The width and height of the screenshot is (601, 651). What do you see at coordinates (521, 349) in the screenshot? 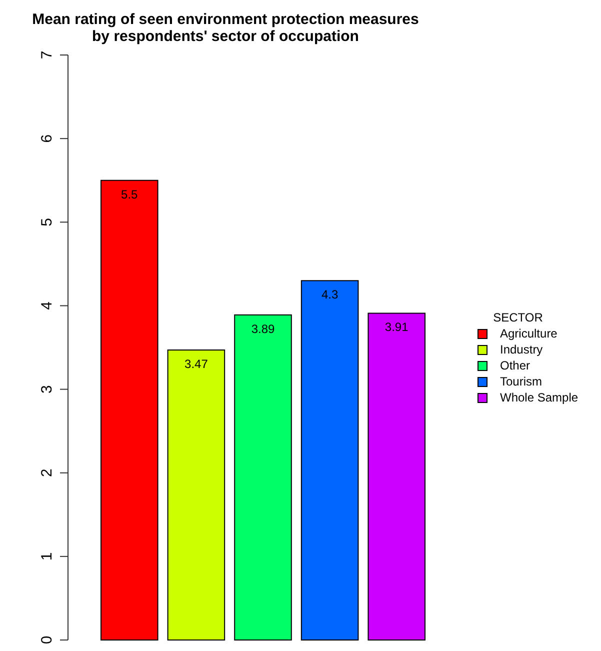
I see `legend-label: Industry` at bounding box center [521, 349].